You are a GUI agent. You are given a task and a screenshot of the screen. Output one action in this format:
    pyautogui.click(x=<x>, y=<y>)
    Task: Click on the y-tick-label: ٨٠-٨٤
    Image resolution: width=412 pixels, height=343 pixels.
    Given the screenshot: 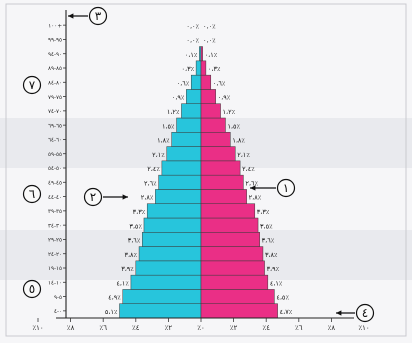 What is the action you would take?
    pyautogui.click(x=55, y=82)
    